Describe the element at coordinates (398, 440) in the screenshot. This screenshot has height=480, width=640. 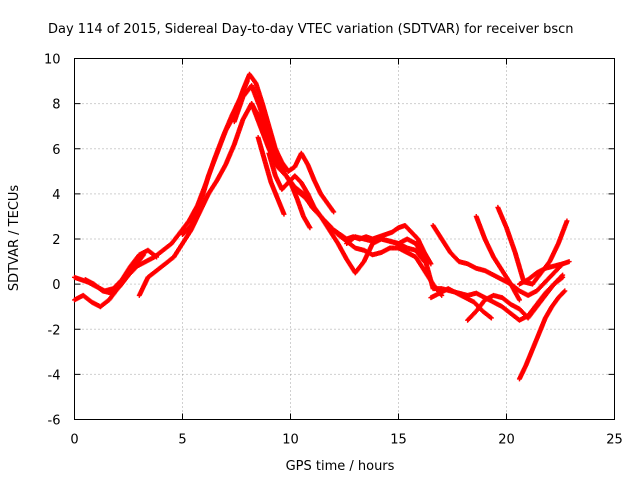
I see `x-tick-label: 15` at that location.